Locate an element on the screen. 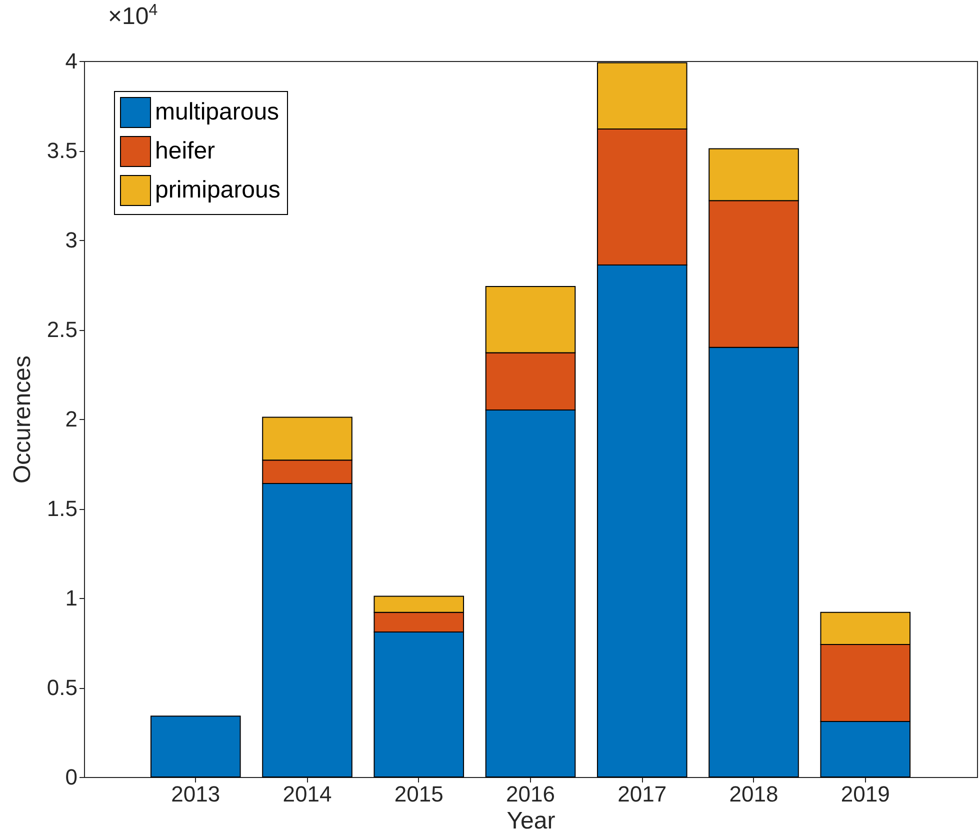 The height and width of the screenshot is (835, 979). x-tick-label: 2019 is located at coordinates (865, 794).